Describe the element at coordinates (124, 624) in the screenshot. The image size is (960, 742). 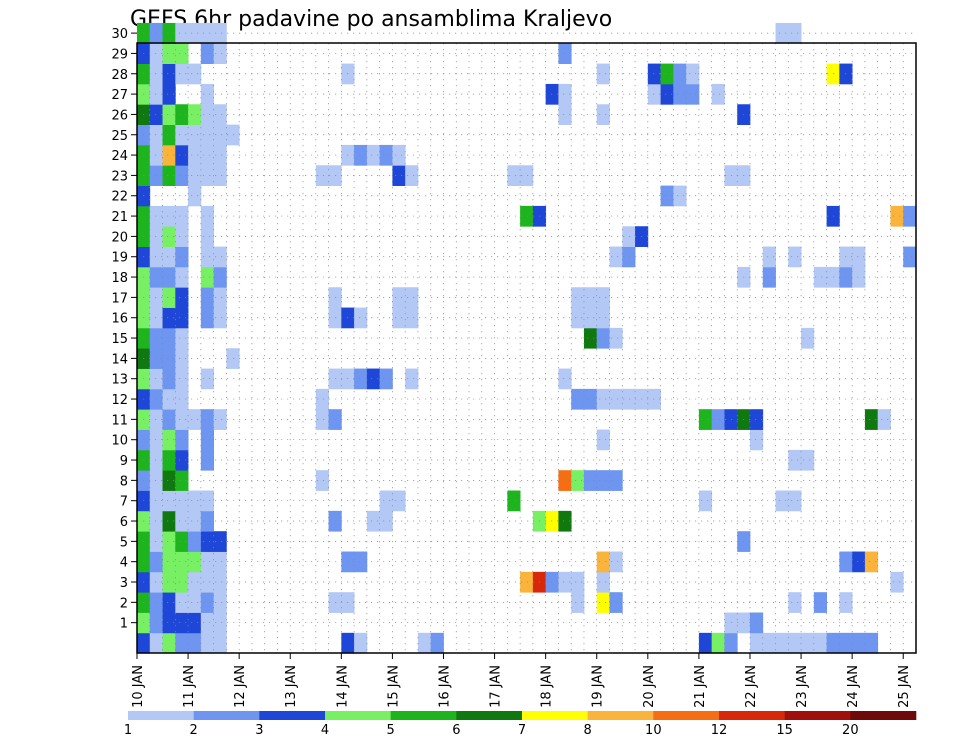
I see `y-tick-label: 1` at that location.